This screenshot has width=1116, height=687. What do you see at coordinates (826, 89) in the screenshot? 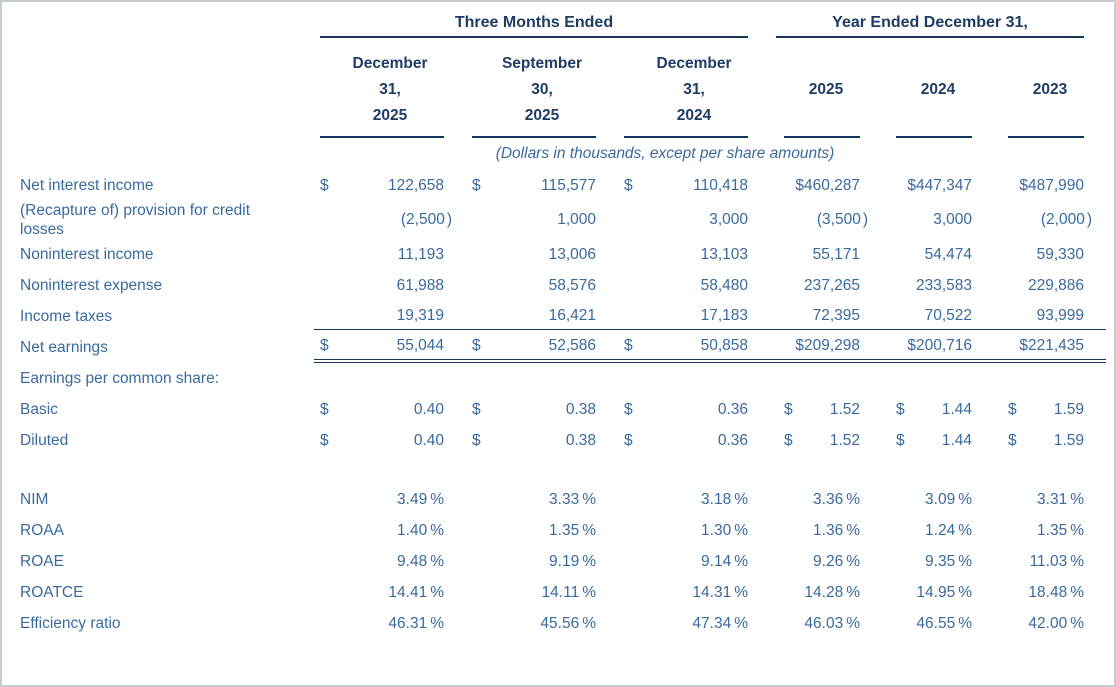
I see `column-header-text: 2025` at bounding box center [826, 89].